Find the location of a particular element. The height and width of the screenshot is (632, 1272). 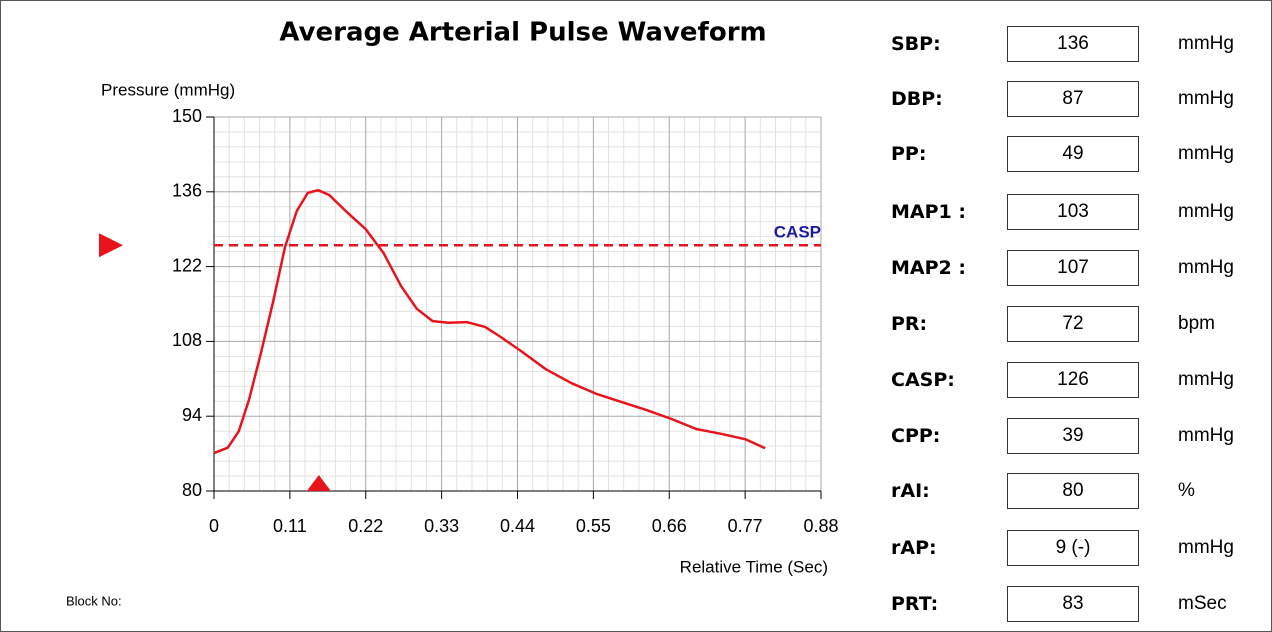

x-tick-label: 0 is located at coordinates (214, 526).